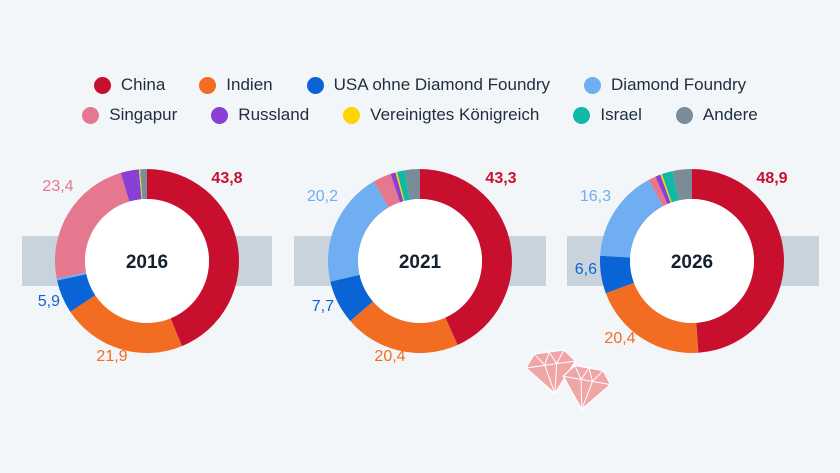 This screenshot has width=840, height=473. What do you see at coordinates (126, 324) in the screenshot?
I see `donut-slice-2016-indien` at bounding box center [126, 324].